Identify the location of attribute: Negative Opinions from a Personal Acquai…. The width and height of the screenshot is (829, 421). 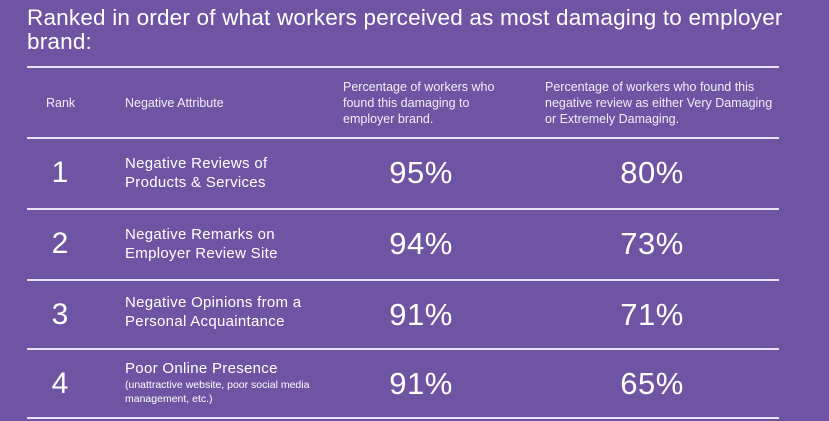
(213, 312).